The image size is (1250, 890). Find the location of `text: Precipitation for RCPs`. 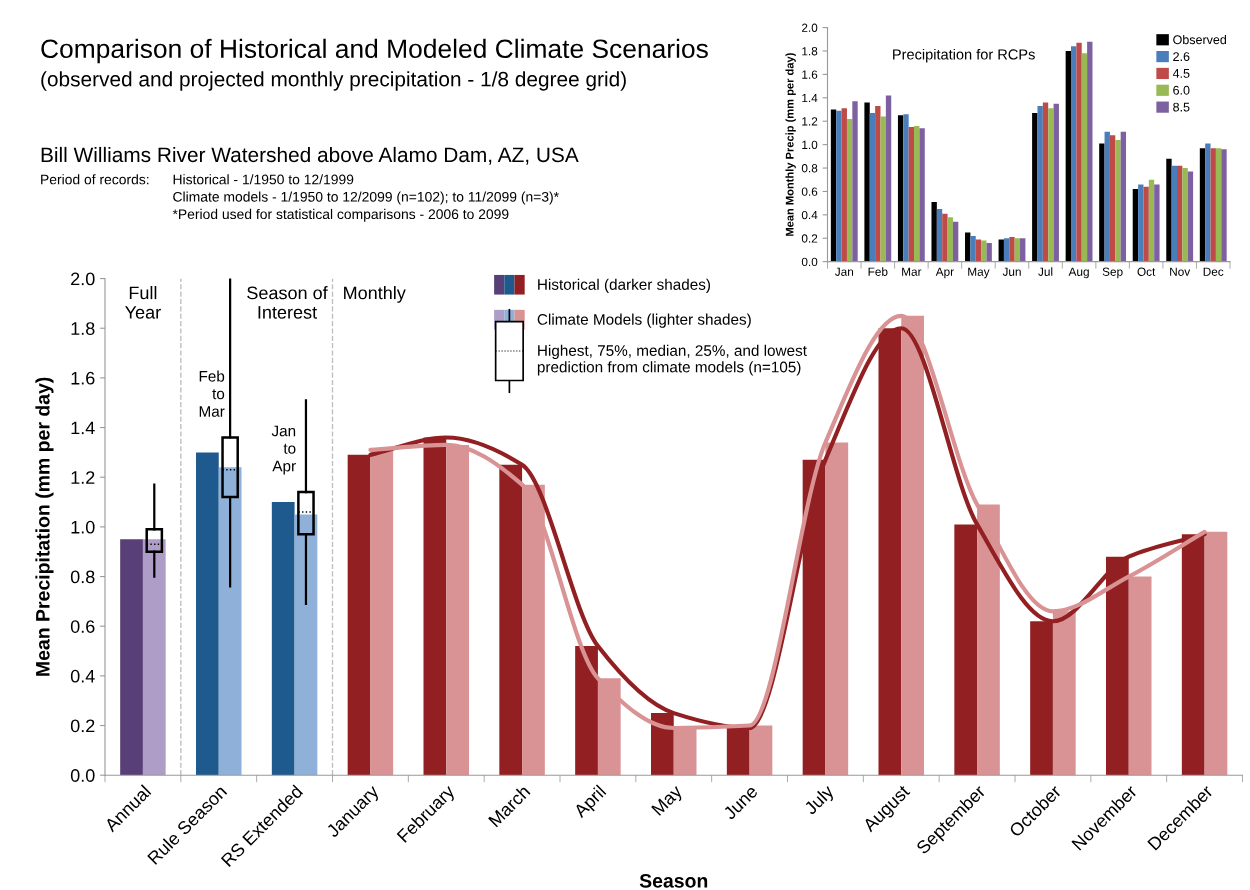

text: Precipitation for RCPs is located at coordinates (964, 55).